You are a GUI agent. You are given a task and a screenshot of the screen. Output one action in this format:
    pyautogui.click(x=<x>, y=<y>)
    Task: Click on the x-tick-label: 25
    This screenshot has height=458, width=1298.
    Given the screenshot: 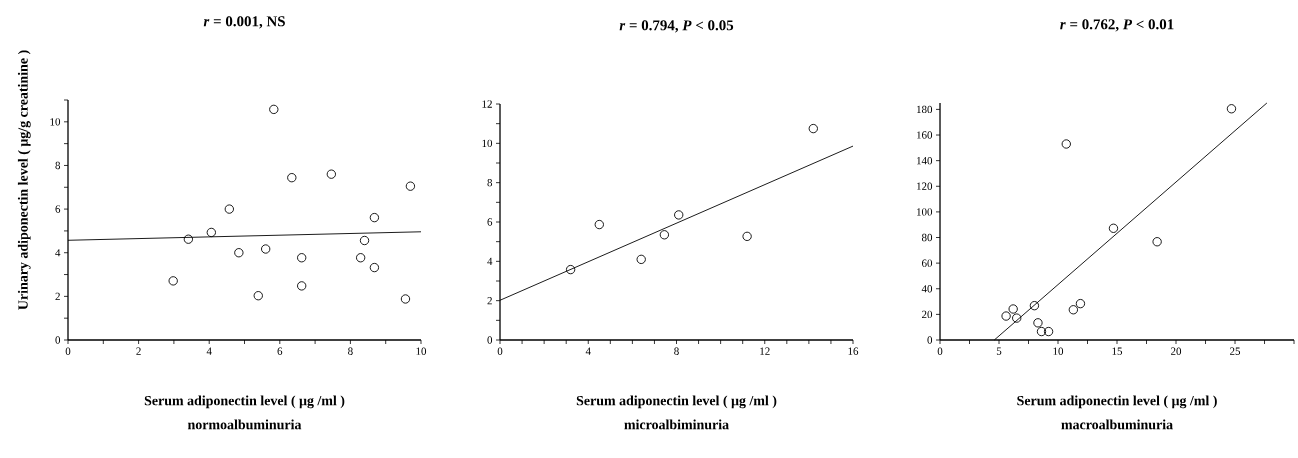 What is the action you would take?
    pyautogui.click(x=1235, y=351)
    